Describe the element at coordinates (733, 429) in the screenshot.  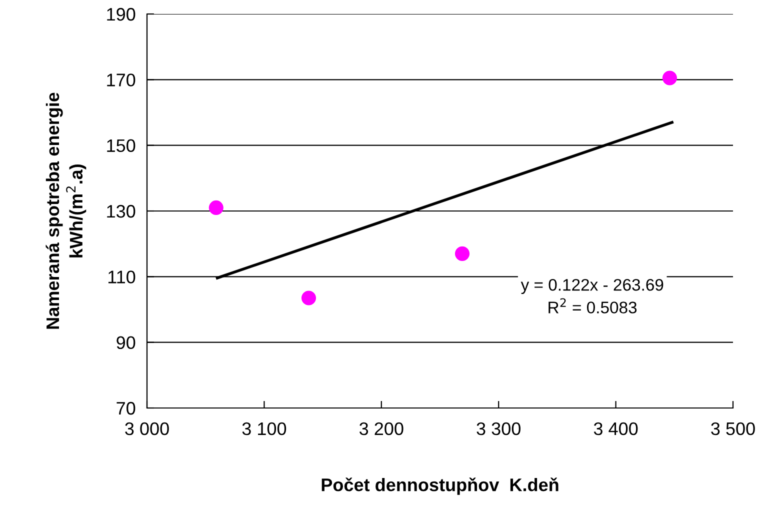
I see `x-tick-label: 3 500` at that location.